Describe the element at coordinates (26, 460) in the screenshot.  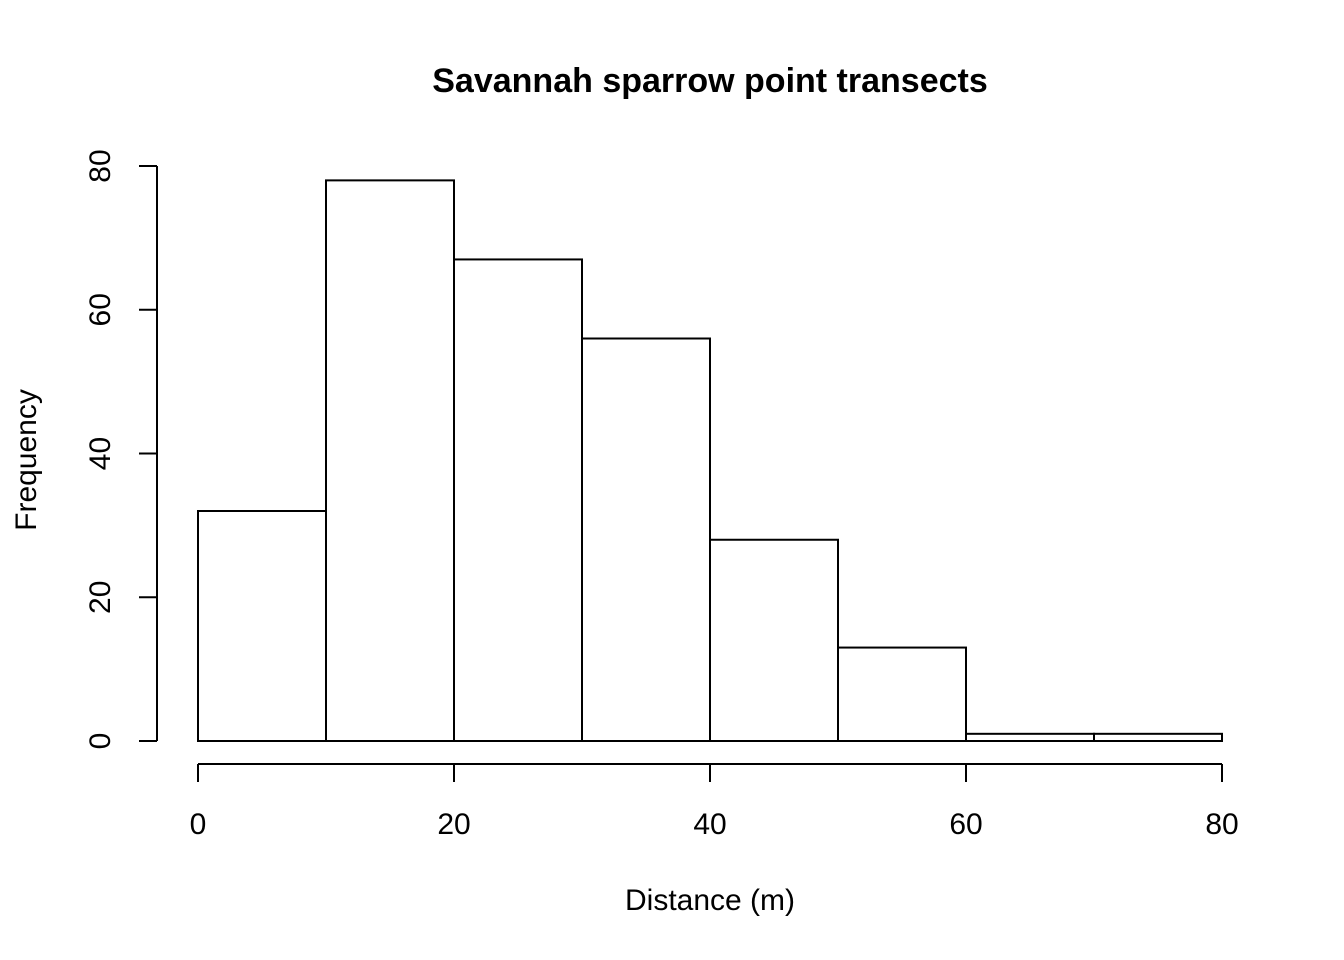
I see `y-axis-label: Frequency` at that location.